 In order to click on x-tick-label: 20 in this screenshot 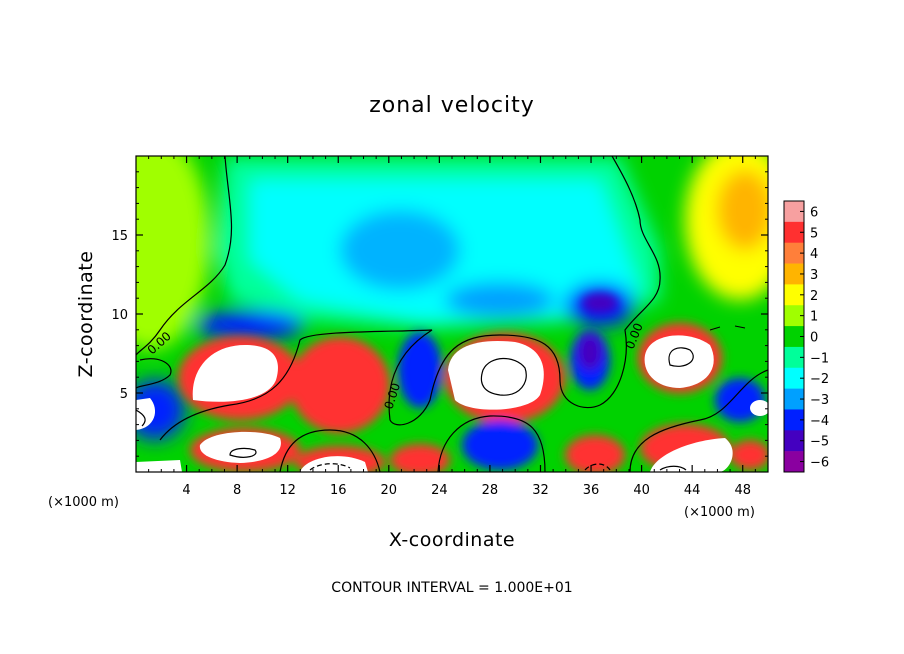, I will do `click(389, 490)`.